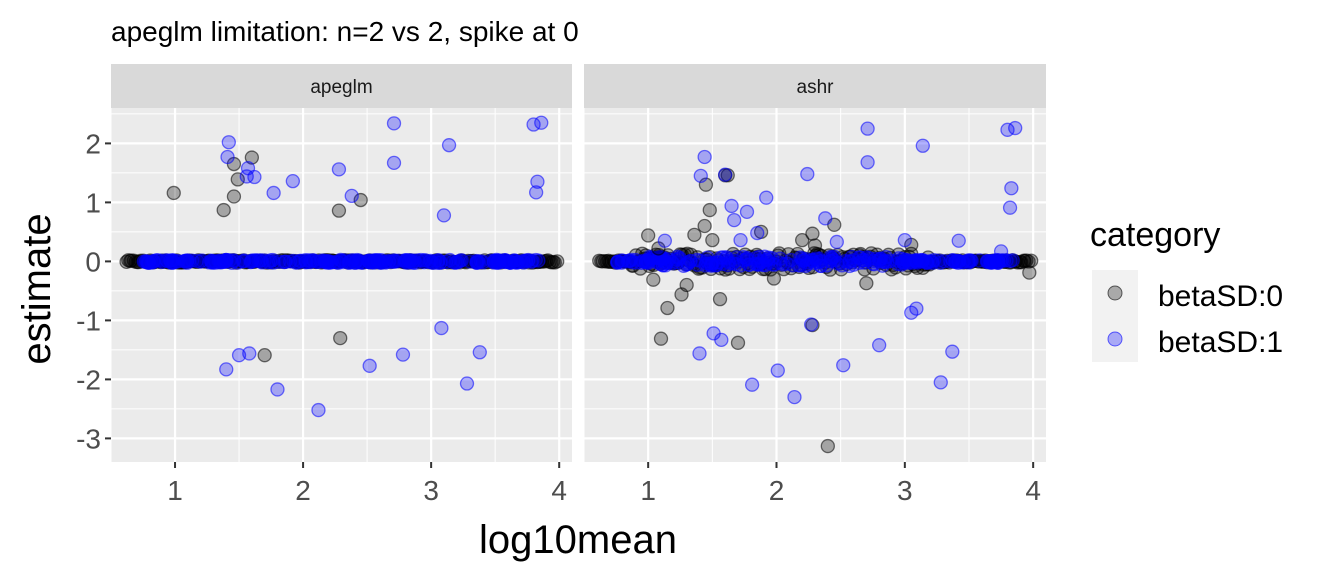 The width and height of the screenshot is (1344, 581). Describe the element at coordinates (93, 261) in the screenshot. I see `y-tick-label: 0` at that location.